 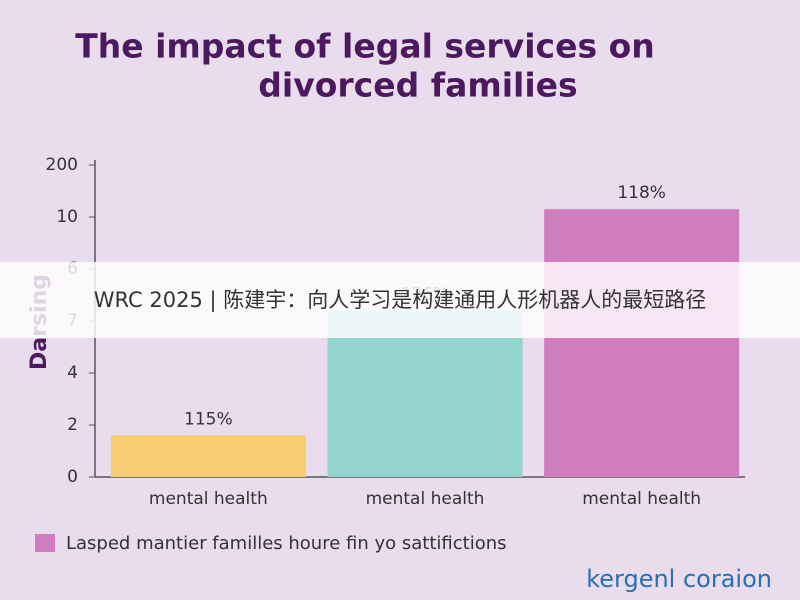 I want to click on y-tick-label: 2, so click(x=72, y=425).